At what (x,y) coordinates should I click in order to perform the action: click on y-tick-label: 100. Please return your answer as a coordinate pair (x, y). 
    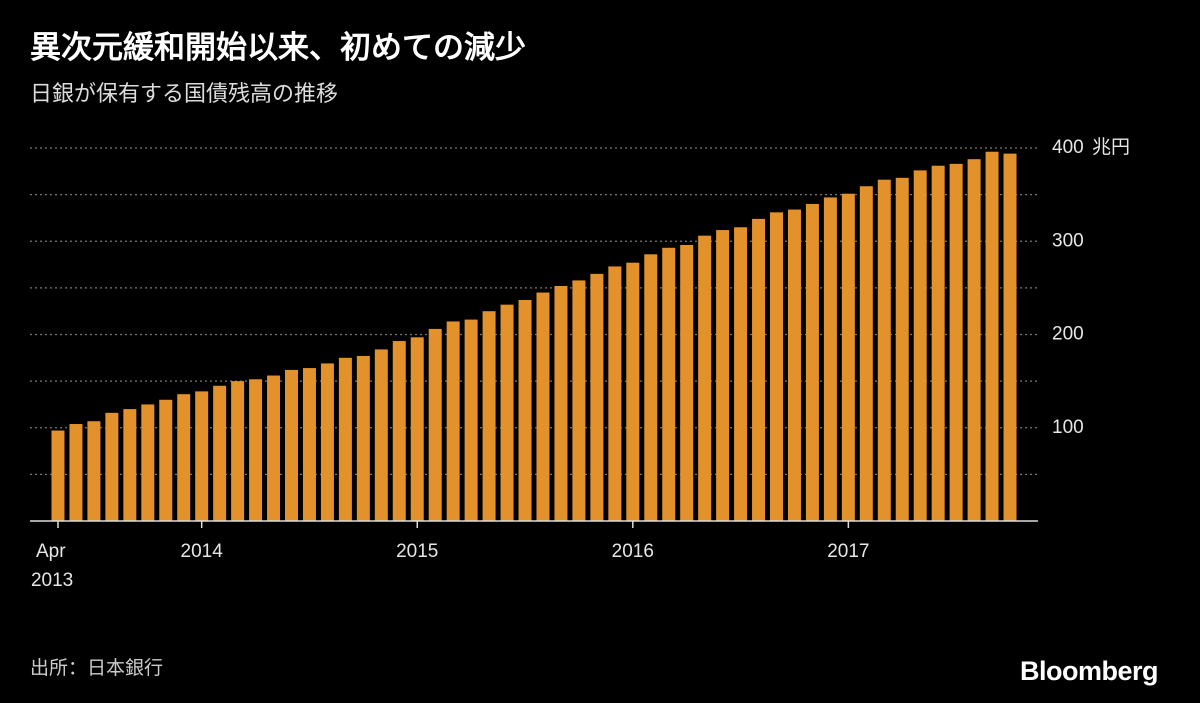
    Looking at the image, I should click on (1068, 427).